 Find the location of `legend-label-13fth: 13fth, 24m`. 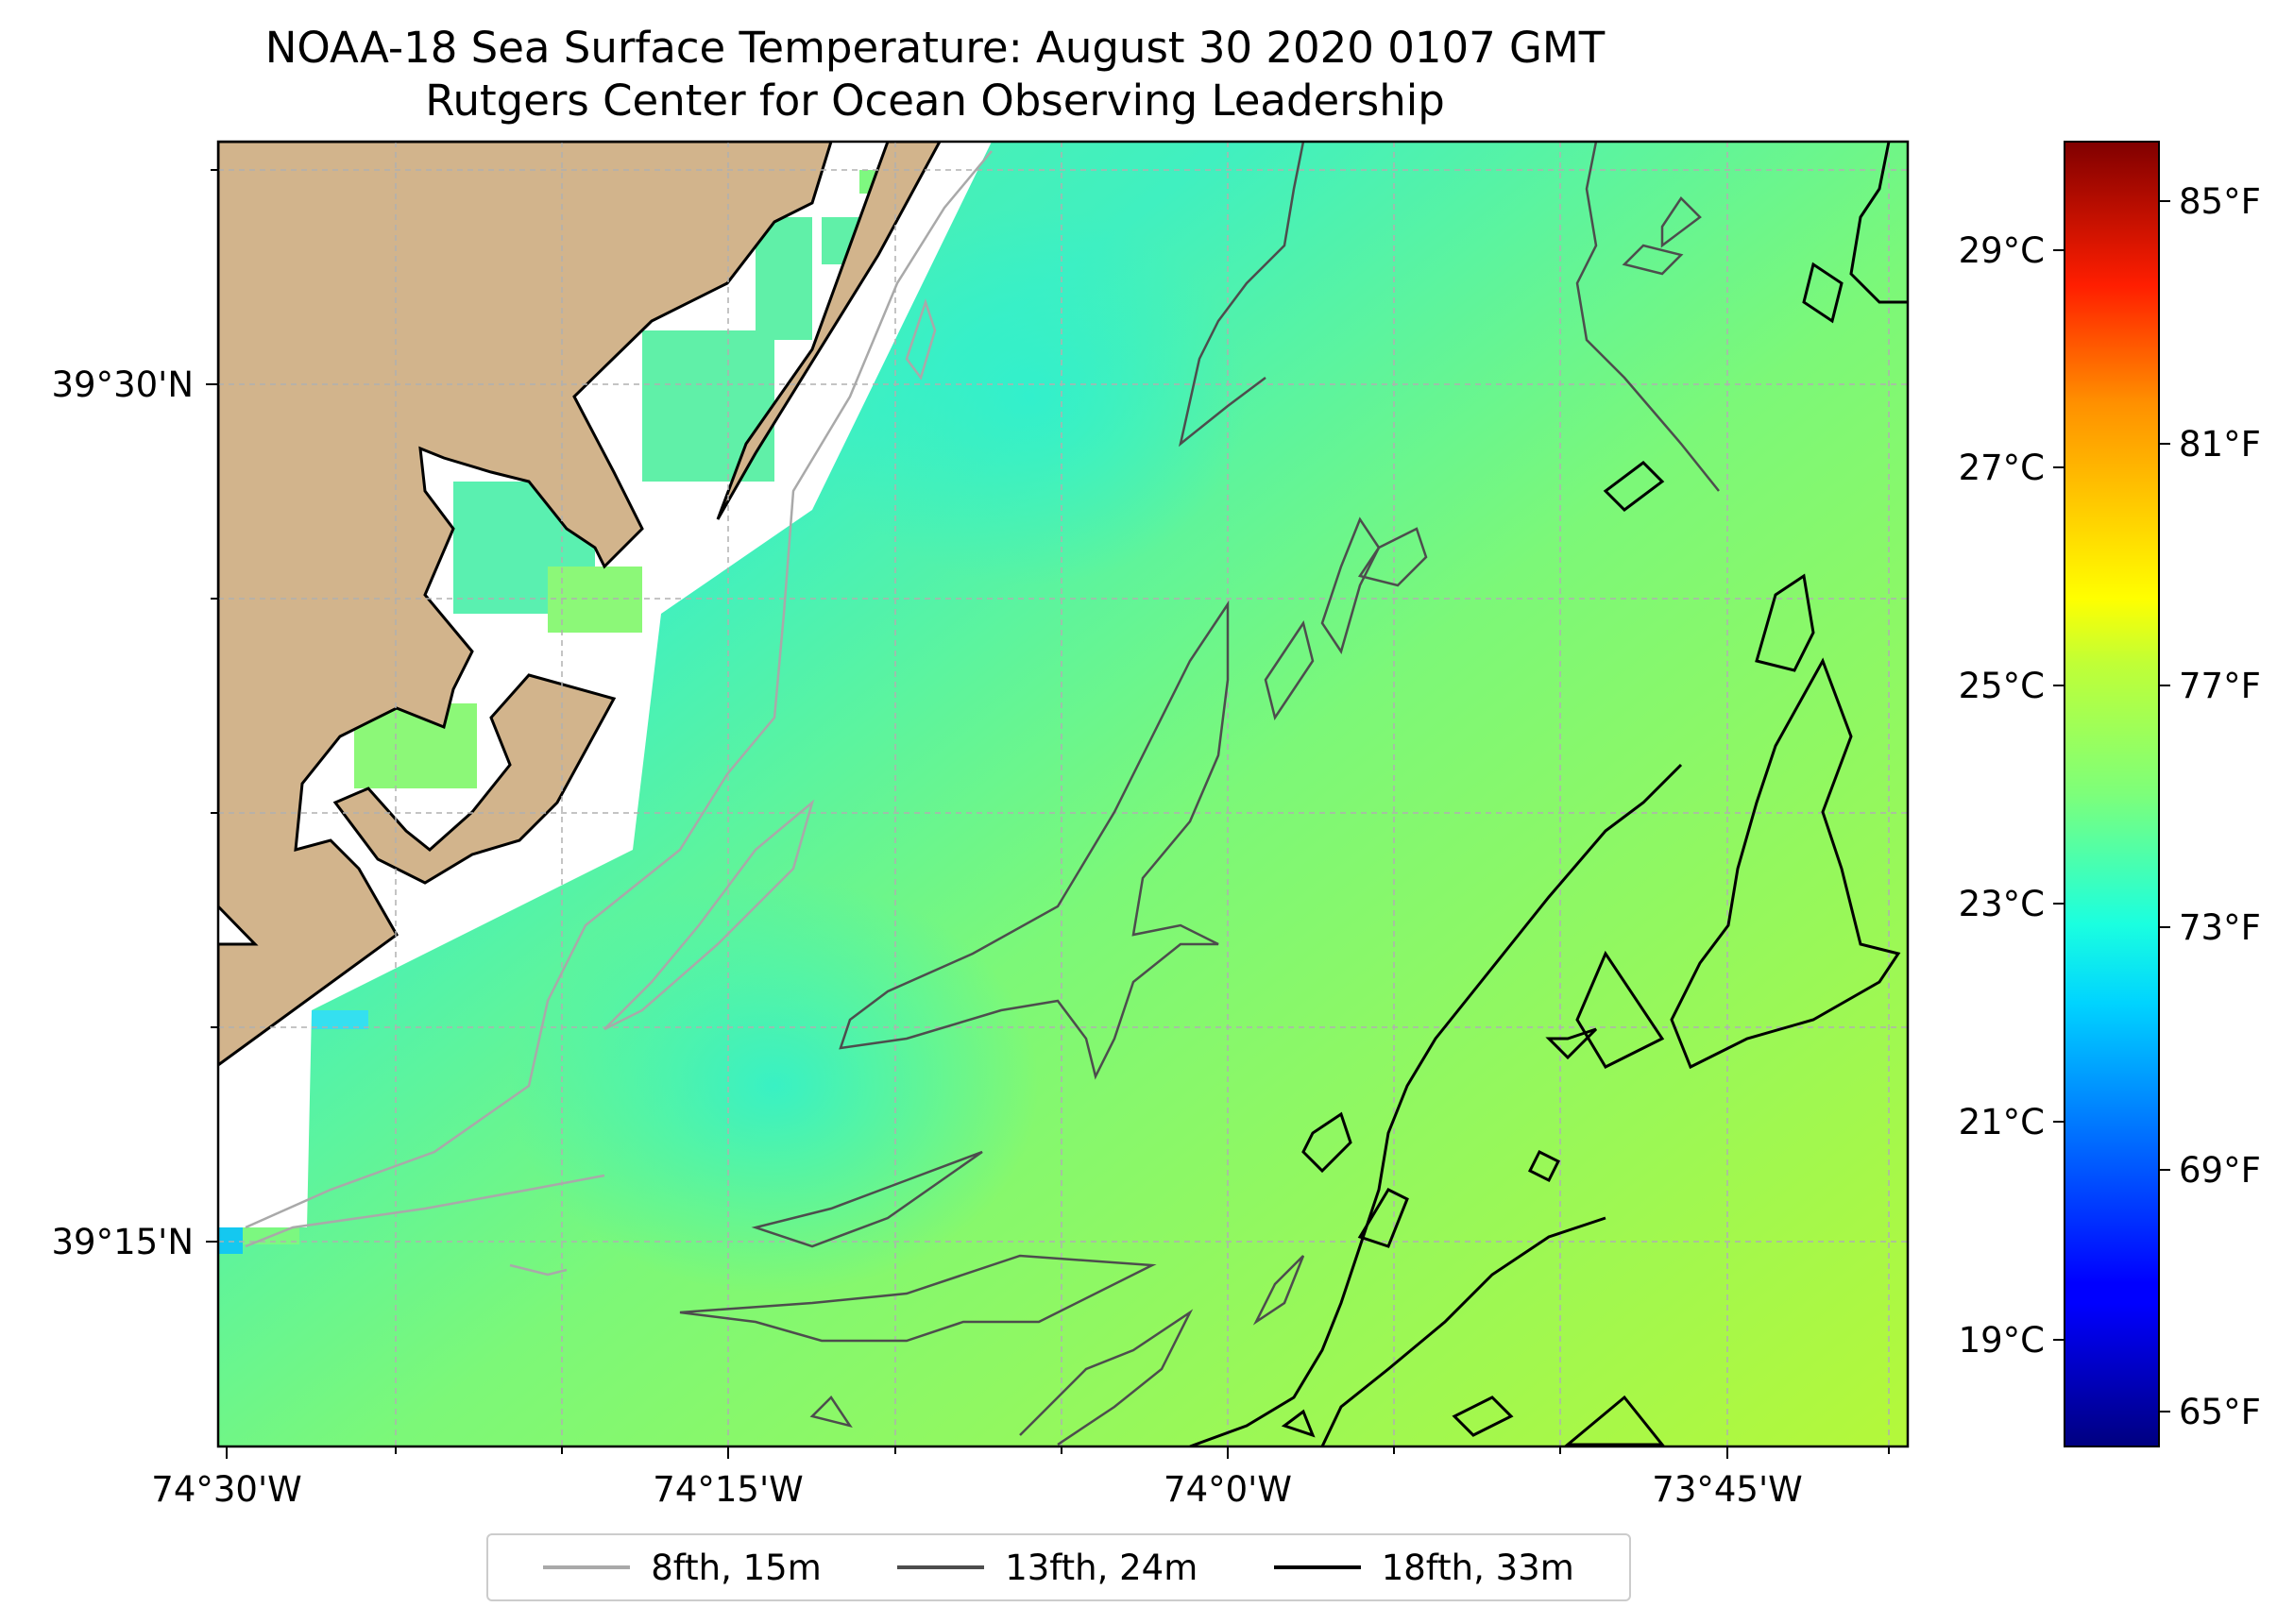

legend-label-13fth: 13fth, 24m is located at coordinates (1101, 1567).